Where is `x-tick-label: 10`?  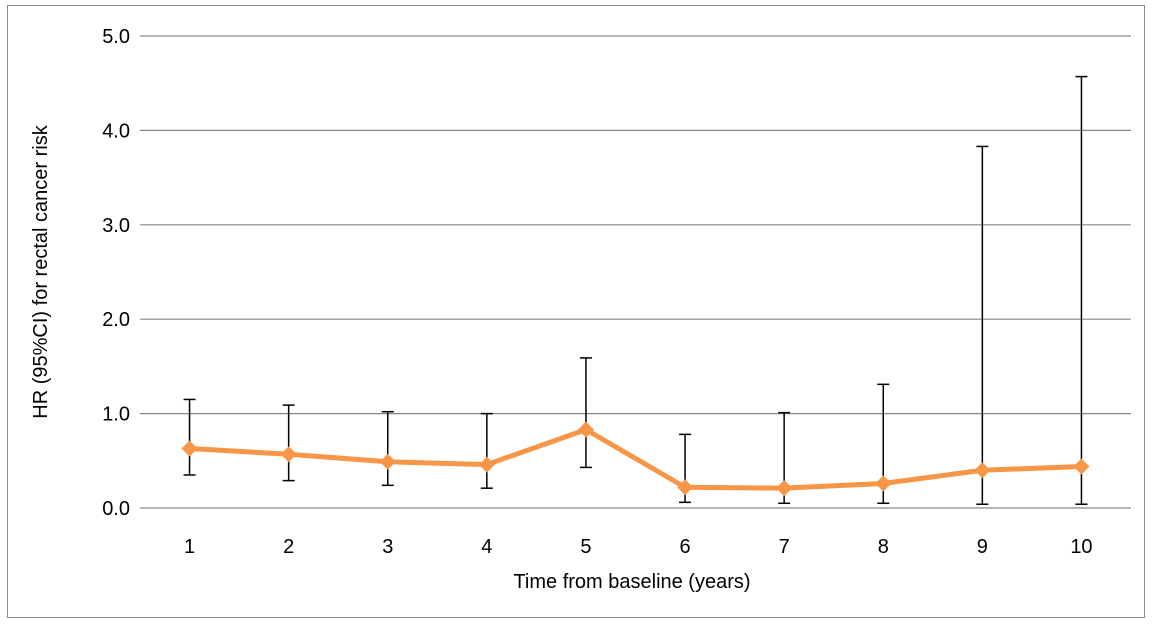
x-tick-label: 10 is located at coordinates (1081, 547).